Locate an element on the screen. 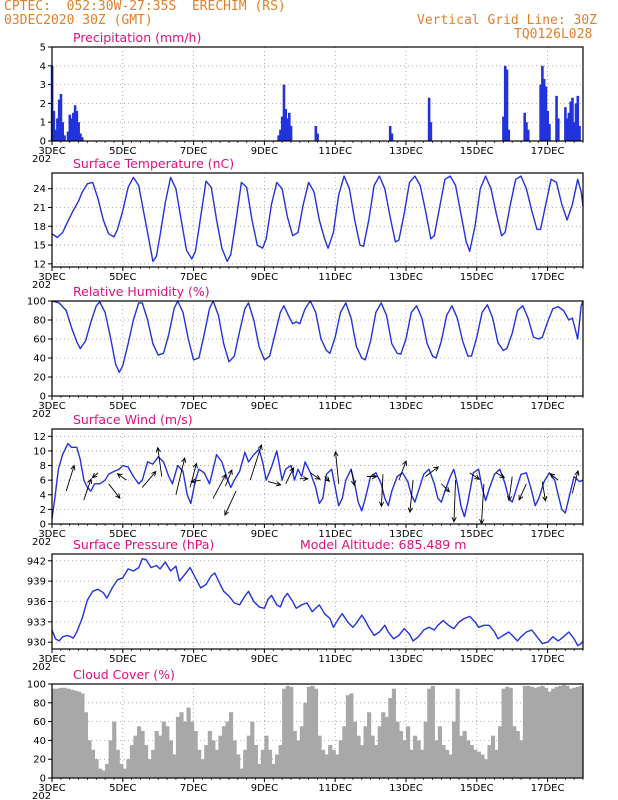 This screenshot has width=618, height=800. pressure-xtick-label: 15DEC is located at coordinates (477, 659).